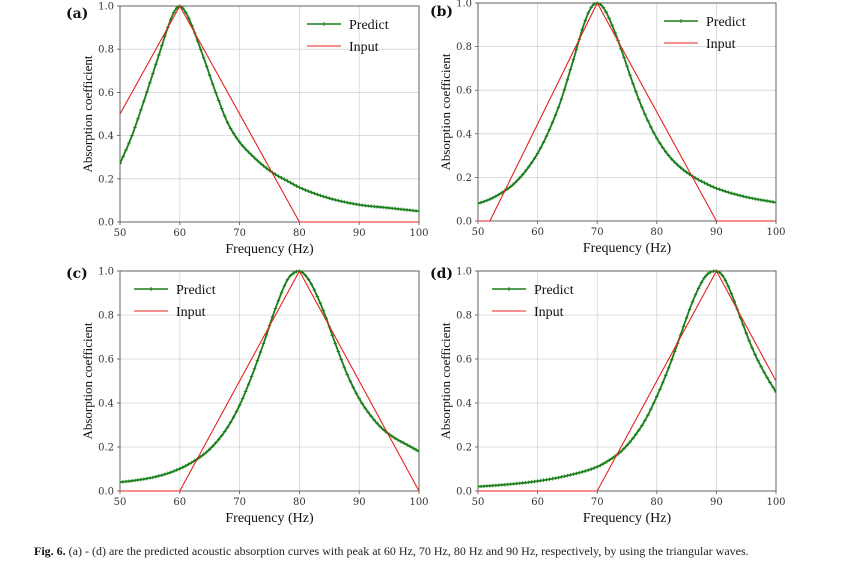 The width and height of the screenshot is (860, 565). What do you see at coordinates (441, 274) in the screenshot?
I see `panel-label: (d)` at bounding box center [441, 274].